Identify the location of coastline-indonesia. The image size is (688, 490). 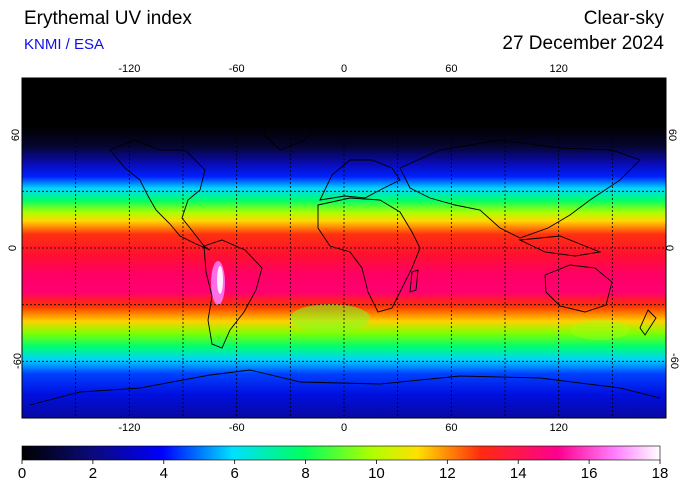
(560, 246).